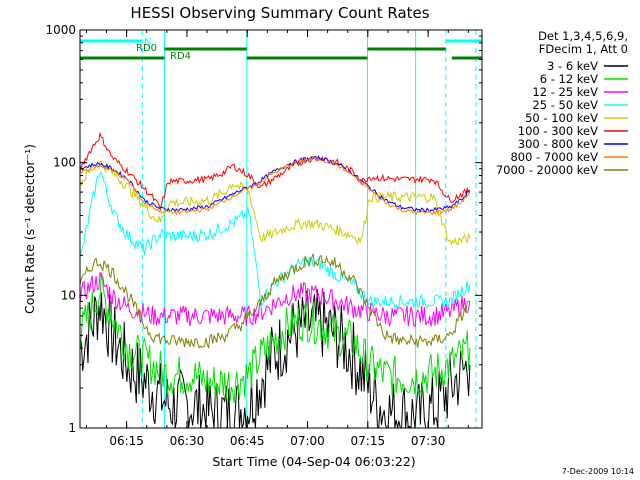 This screenshot has width=640, height=480. I want to click on annotation-rd4: RD4, so click(180, 56).